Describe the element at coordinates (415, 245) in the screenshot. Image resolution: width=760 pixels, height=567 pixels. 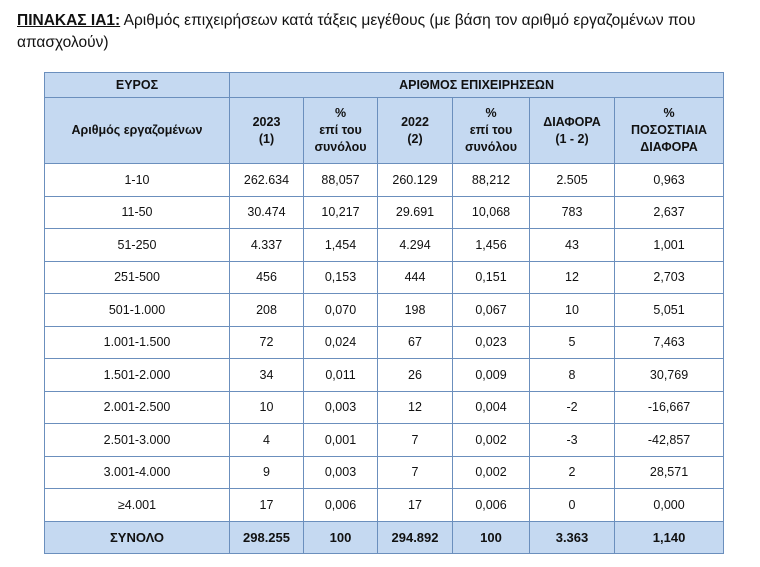
I see `count-2022-cell: 4.294` at that location.